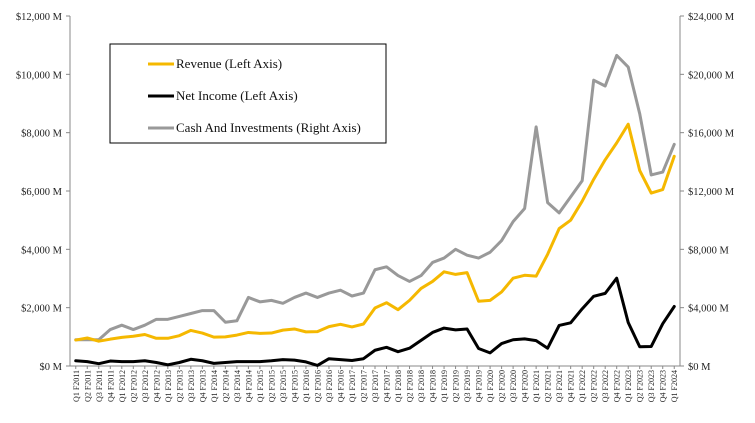 The width and height of the screenshot is (755, 423). What do you see at coordinates (122, 386) in the screenshot?
I see `x-axis-tick-label: Q1 F2012` at bounding box center [122, 386].